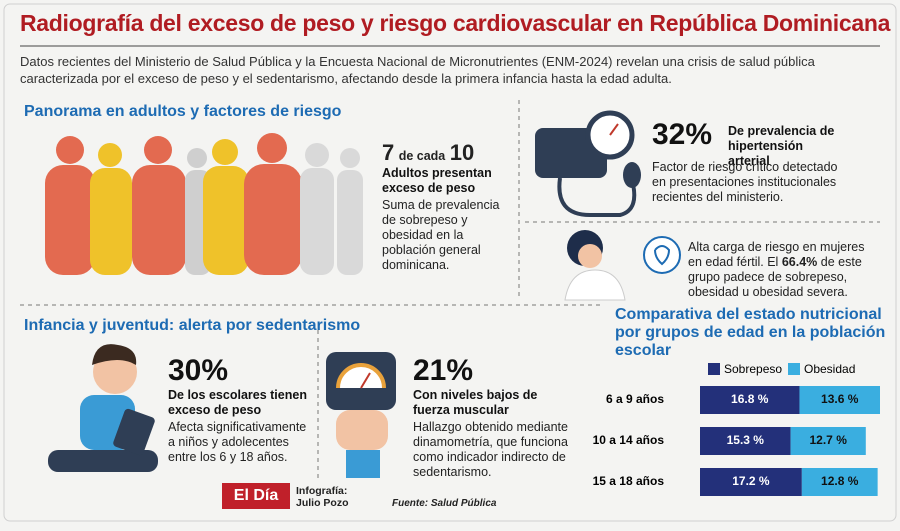  Describe the element at coordinates (462, 152) in the screenshot. I see `stat-total: 10` at that location.